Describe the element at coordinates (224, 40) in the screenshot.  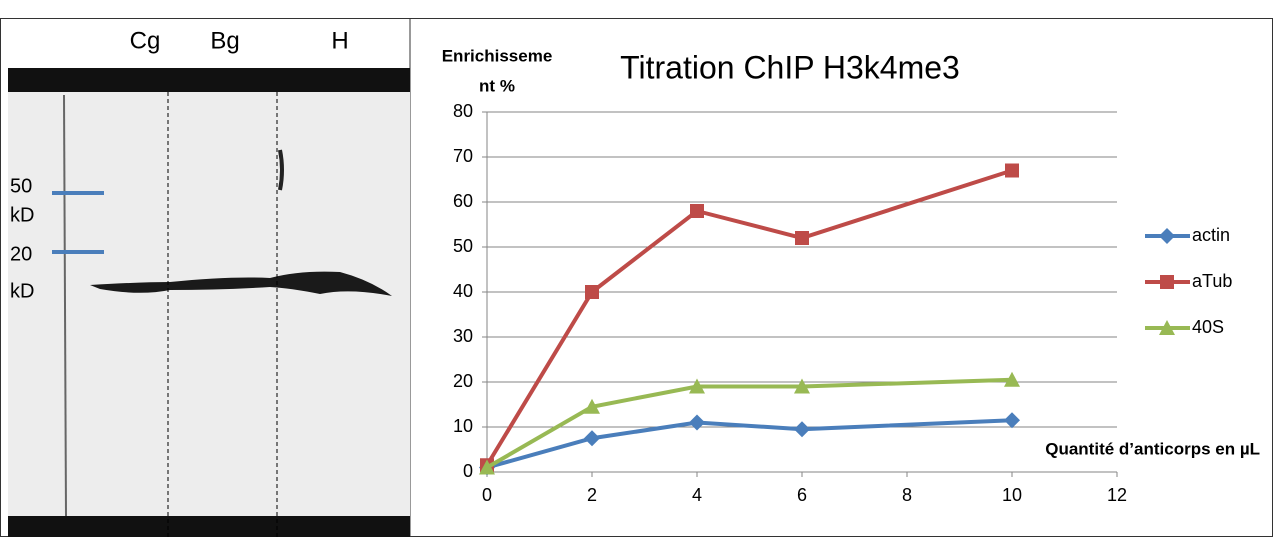
I see `lane-label: Bg` at that location.